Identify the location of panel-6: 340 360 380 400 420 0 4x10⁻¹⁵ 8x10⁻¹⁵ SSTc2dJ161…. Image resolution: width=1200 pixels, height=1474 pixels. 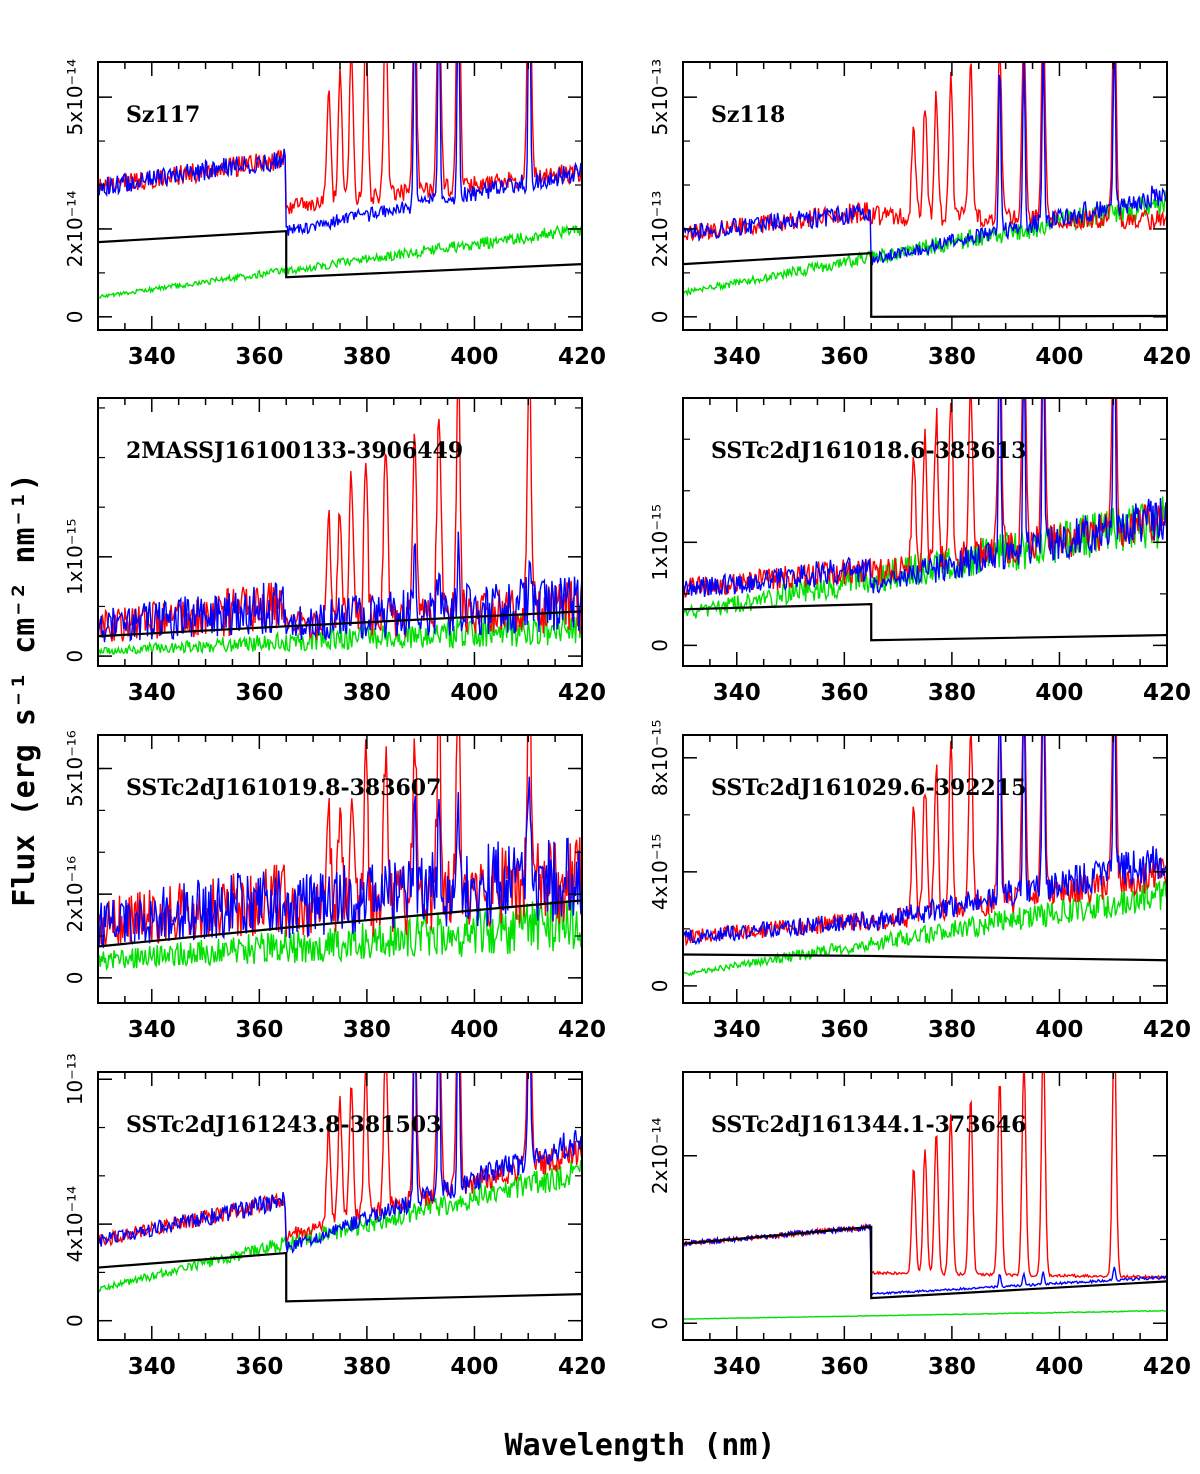
(919, 881).